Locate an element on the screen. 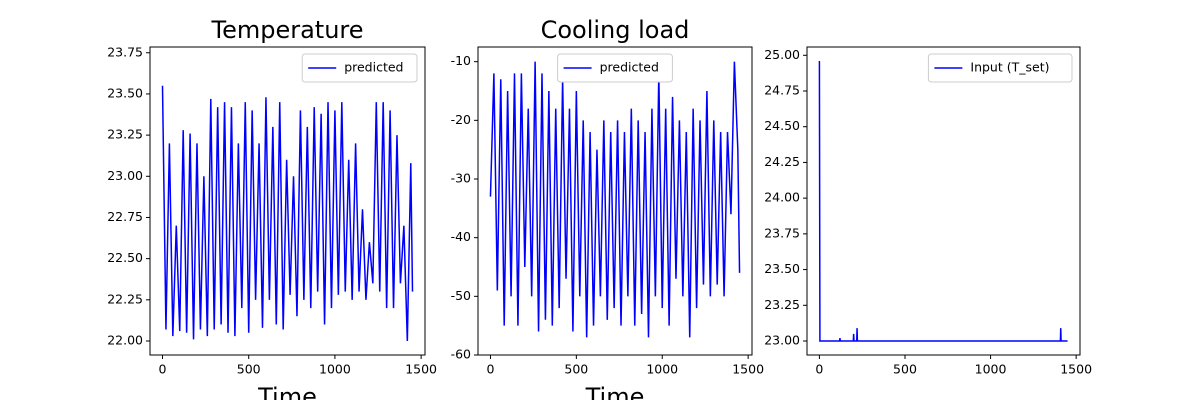  chart-title: Cooling load is located at coordinates (615, 30).